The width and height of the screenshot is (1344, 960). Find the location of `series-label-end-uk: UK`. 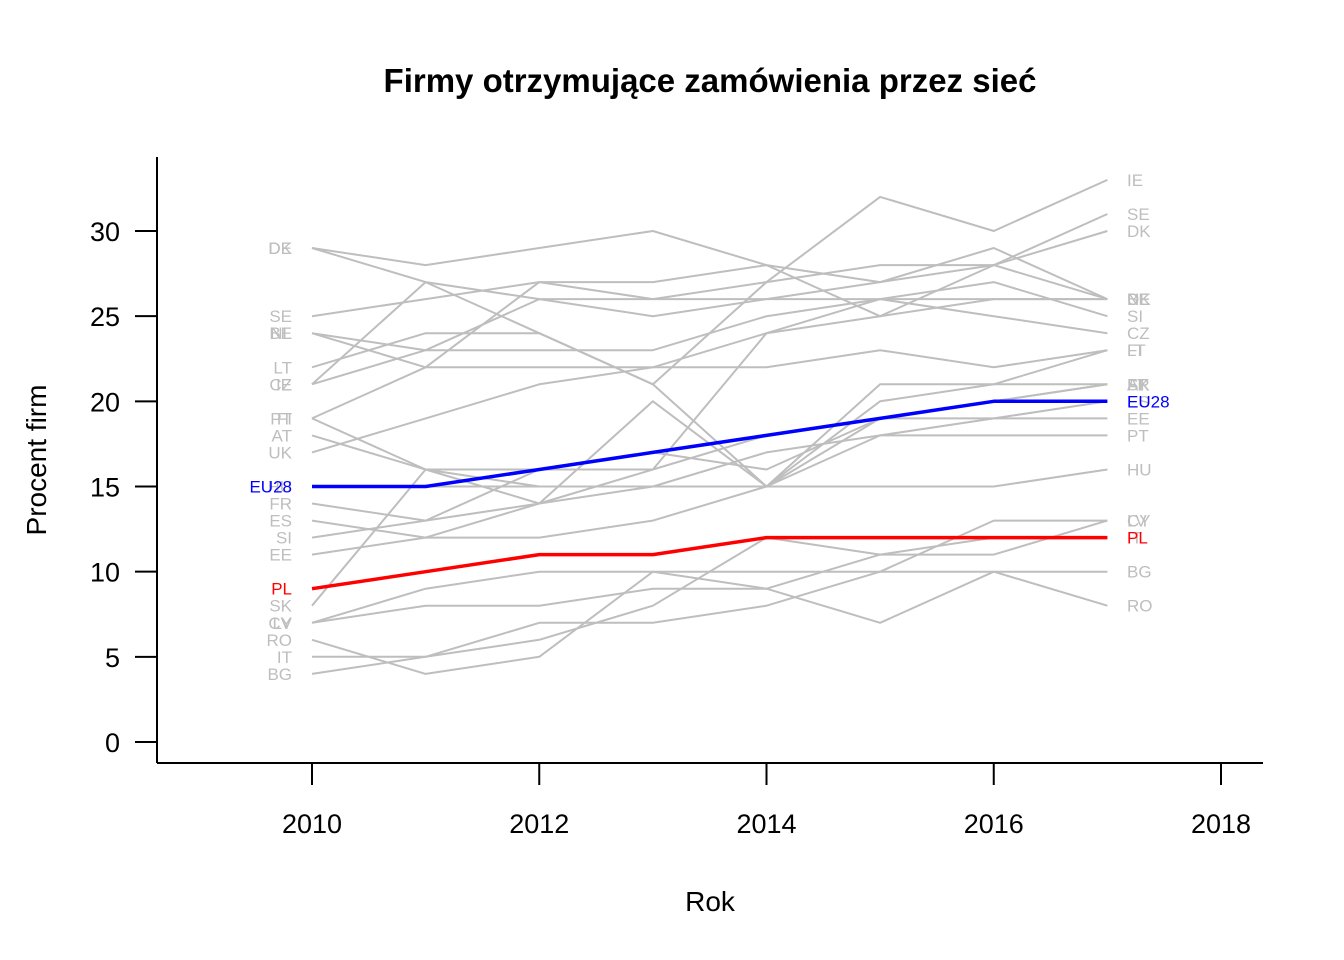

series-label-end-uk: UK is located at coordinates (1139, 299).